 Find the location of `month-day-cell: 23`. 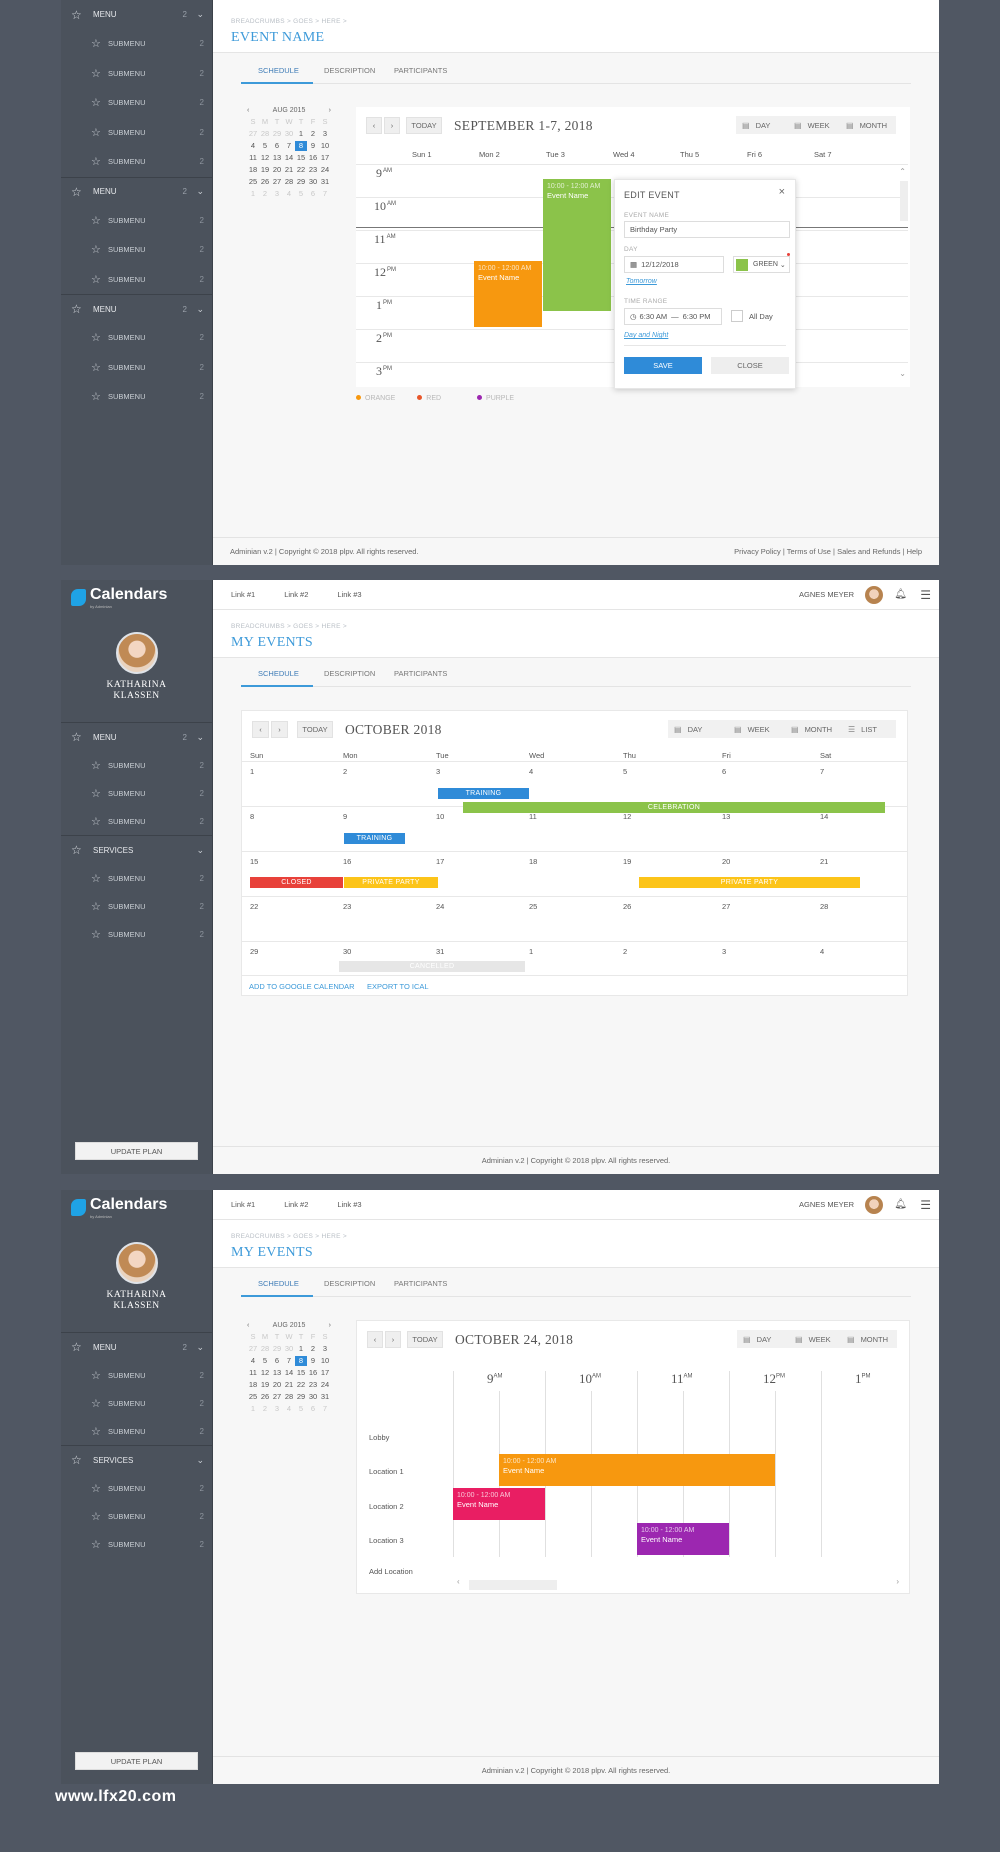

month-day-cell: 23 is located at coordinates (347, 906).